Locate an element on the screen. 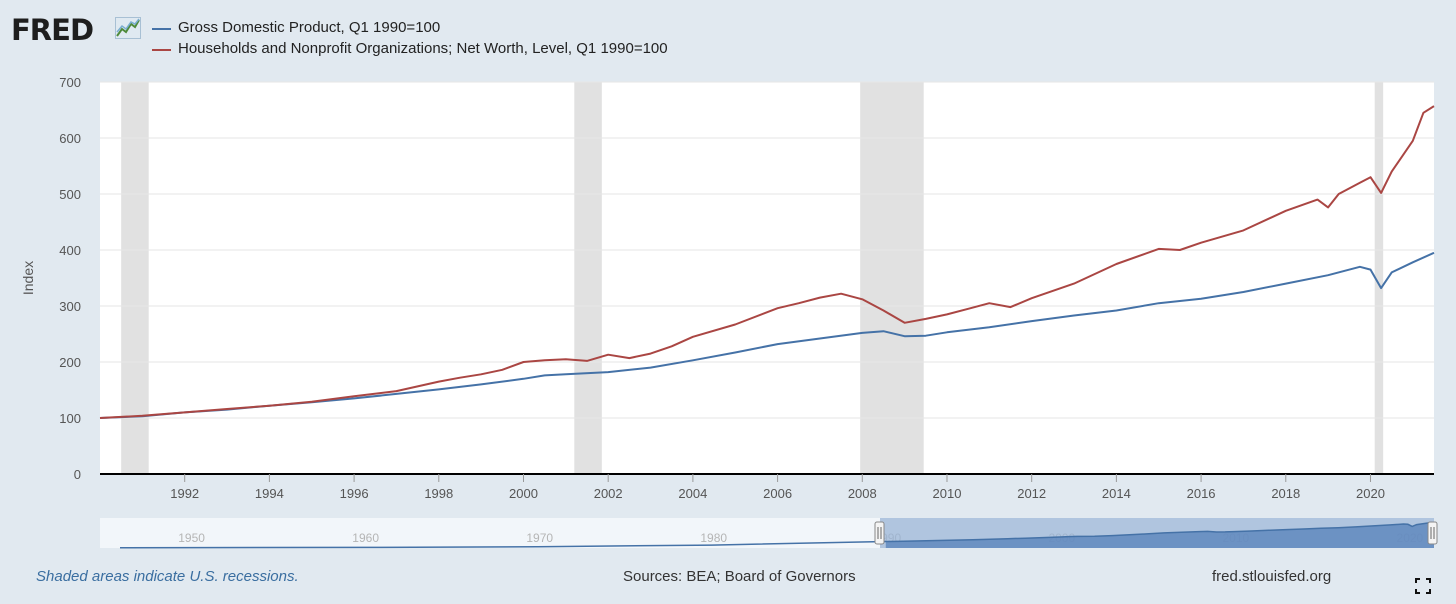 The image size is (1456, 604). x-tick-label: 2014 is located at coordinates (1116, 493).